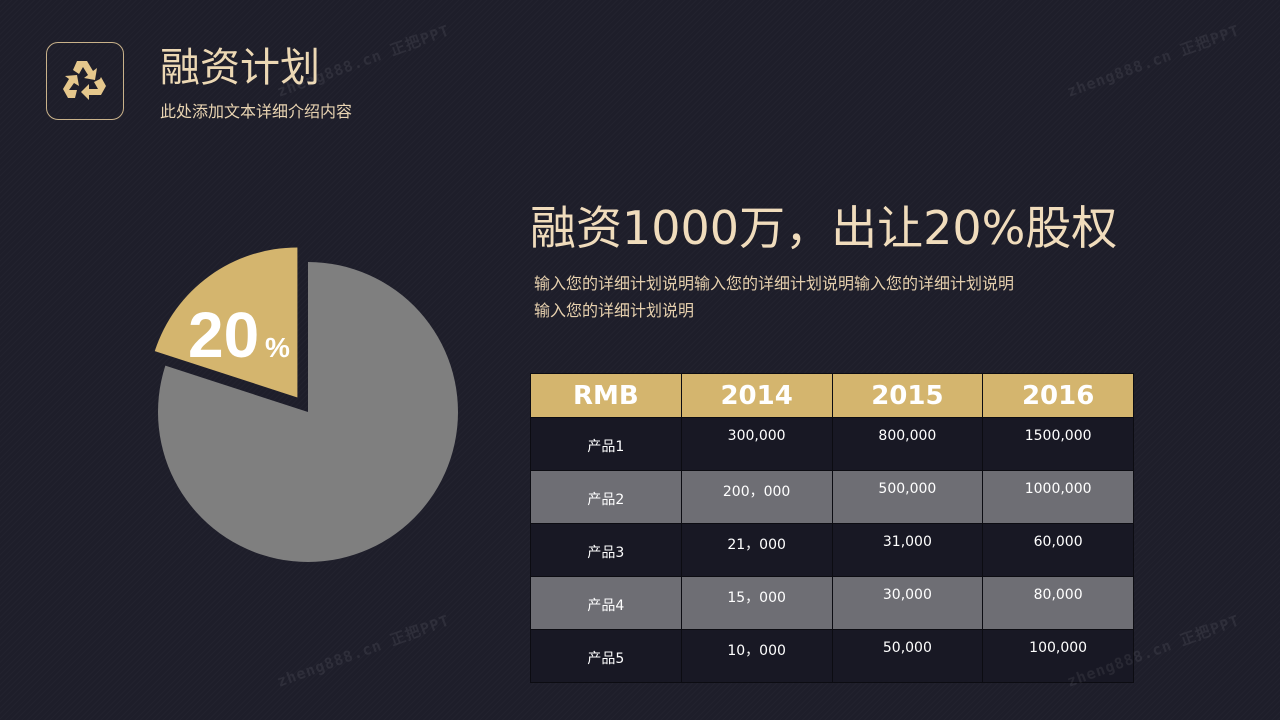 This screenshot has width=1280, height=720. I want to click on page-subtitle: 此处添加文本详细介绍内容, so click(256, 111).